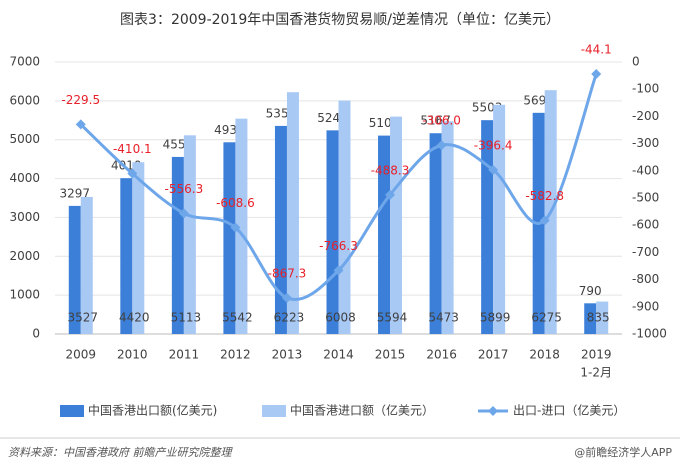 The width and height of the screenshot is (680, 469). I want to click on y-tick-label: 7000, so click(24, 62).